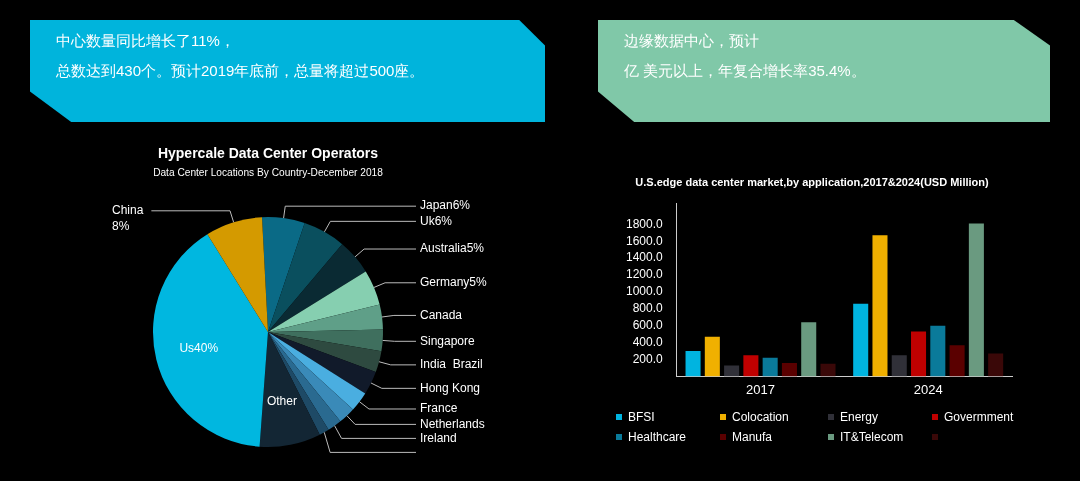 The width and height of the screenshot is (1080, 481). What do you see at coordinates (145, 41) in the screenshot?
I see `text: 中心数量同比增长了11%，` at bounding box center [145, 41].